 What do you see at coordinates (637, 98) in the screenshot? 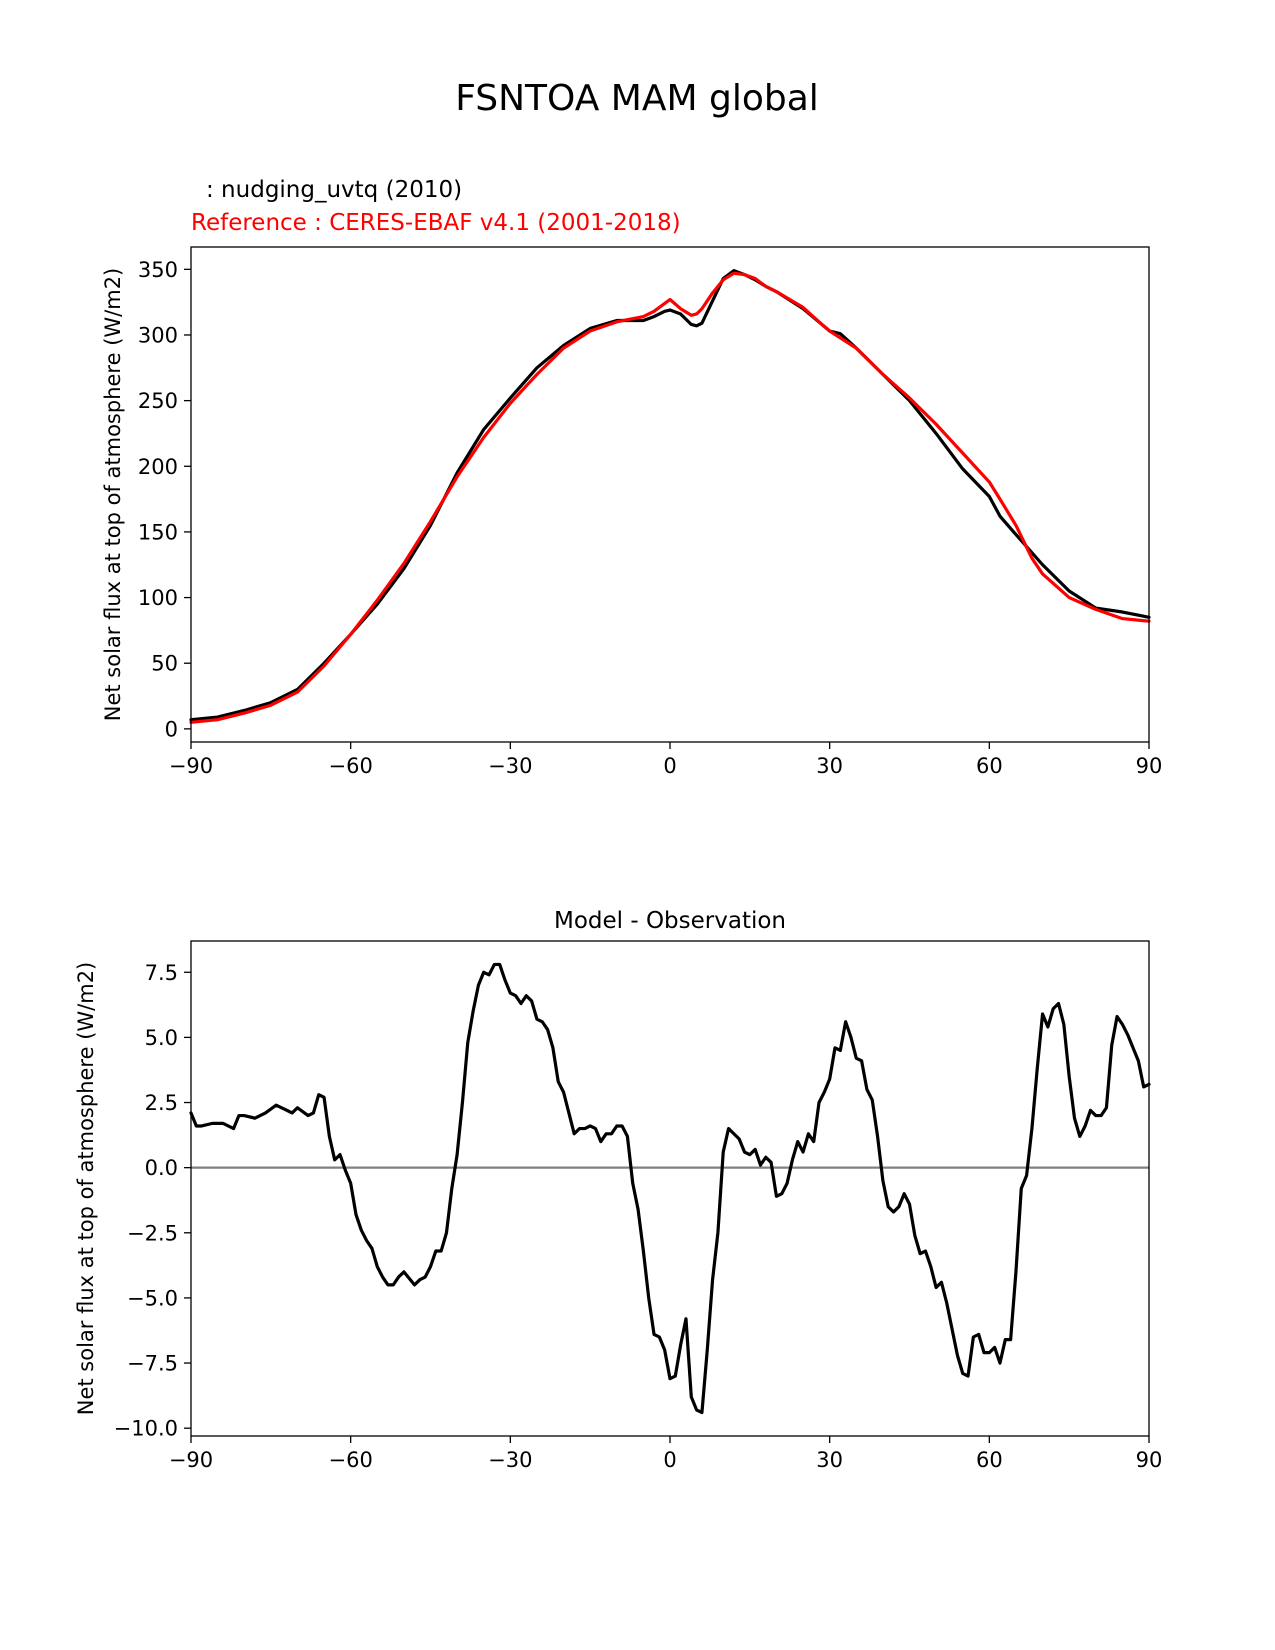
I see `figure-title: FSNTOA MAM global` at bounding box center [637, 98].